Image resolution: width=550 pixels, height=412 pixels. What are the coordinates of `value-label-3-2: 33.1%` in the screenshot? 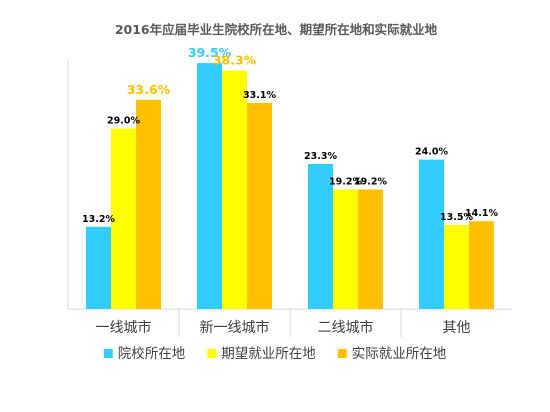 It's located at (259, 95).